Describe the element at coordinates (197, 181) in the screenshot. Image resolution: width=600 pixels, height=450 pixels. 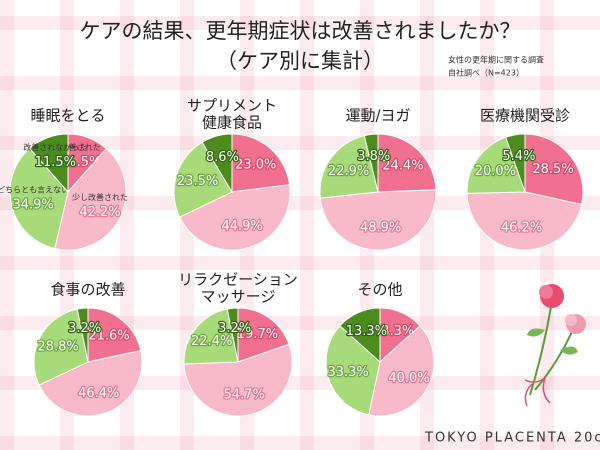
I see `value-label: 23.5%` at that location.